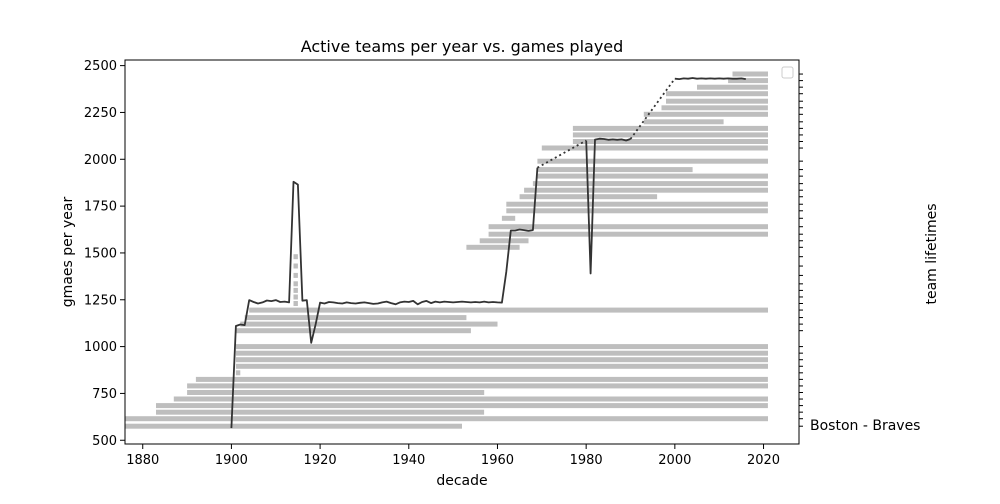 This screenshot has width=1000, height=504. I want to click on x-tick-label-1940: 1940, so click(408, 460).